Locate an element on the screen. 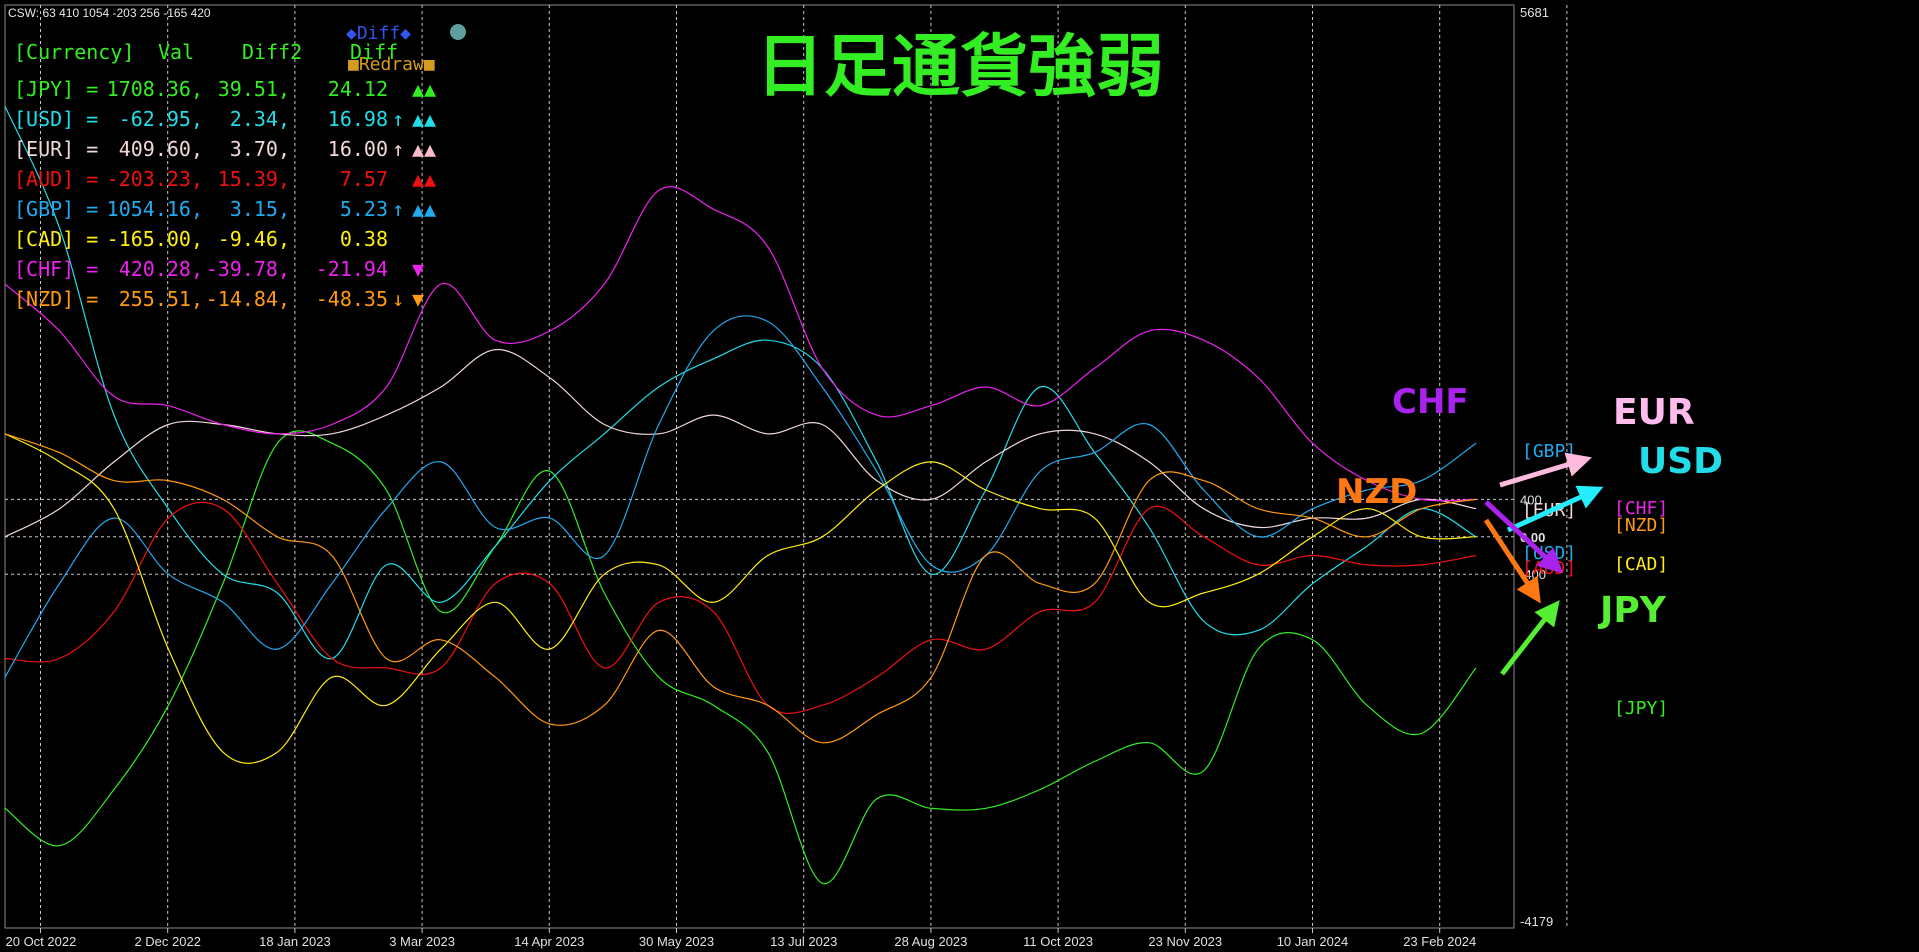 Image resolution: width=1919 pixels, height=952 pixels. redraw-button: ■Redraw■ is located at coordinates (391, 64).